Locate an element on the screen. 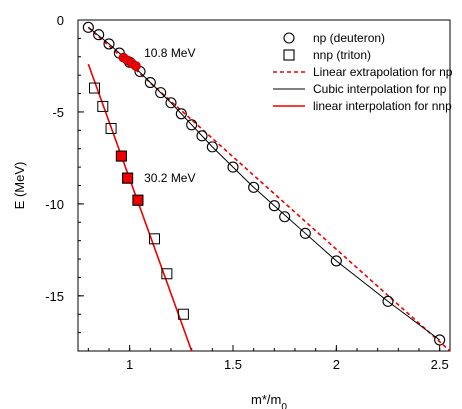  annotation-label: 30.2 MeV is located at coordinates (169, 178).